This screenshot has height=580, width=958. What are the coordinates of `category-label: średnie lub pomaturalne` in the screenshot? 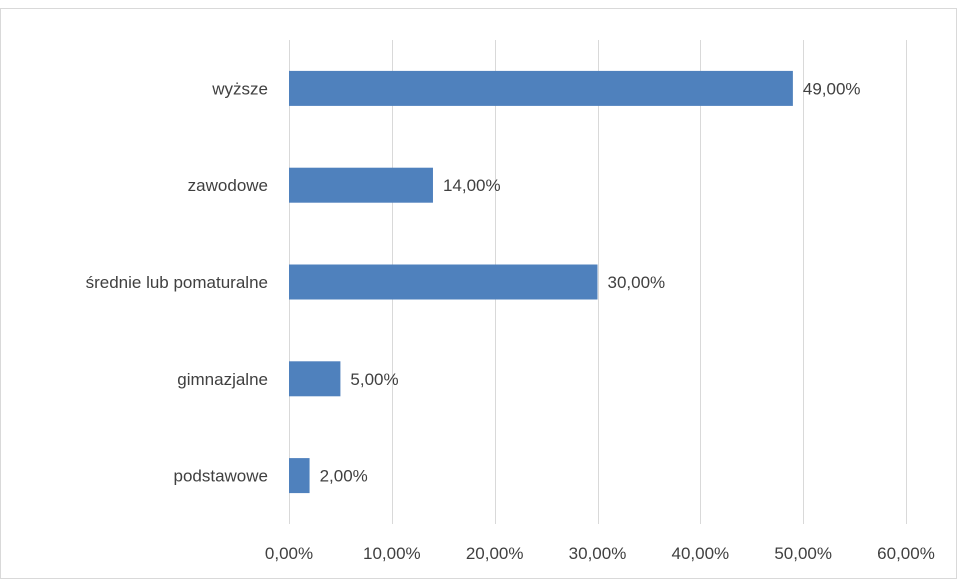 It's located at (177, 282).